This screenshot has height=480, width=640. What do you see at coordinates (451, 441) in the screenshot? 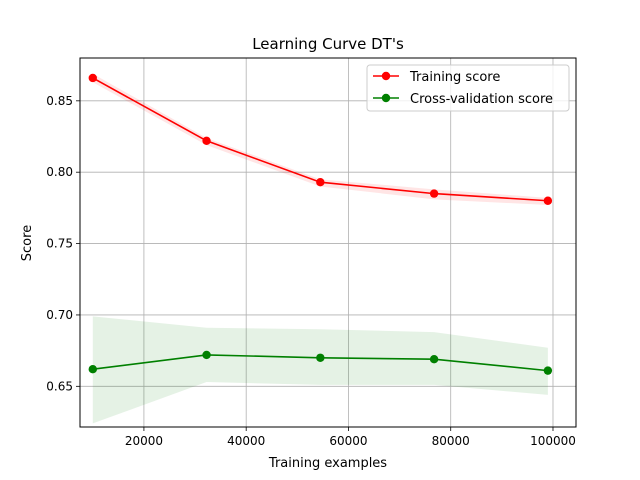
I see `x-tick-label: 80000` at bounding box center [451, 441].